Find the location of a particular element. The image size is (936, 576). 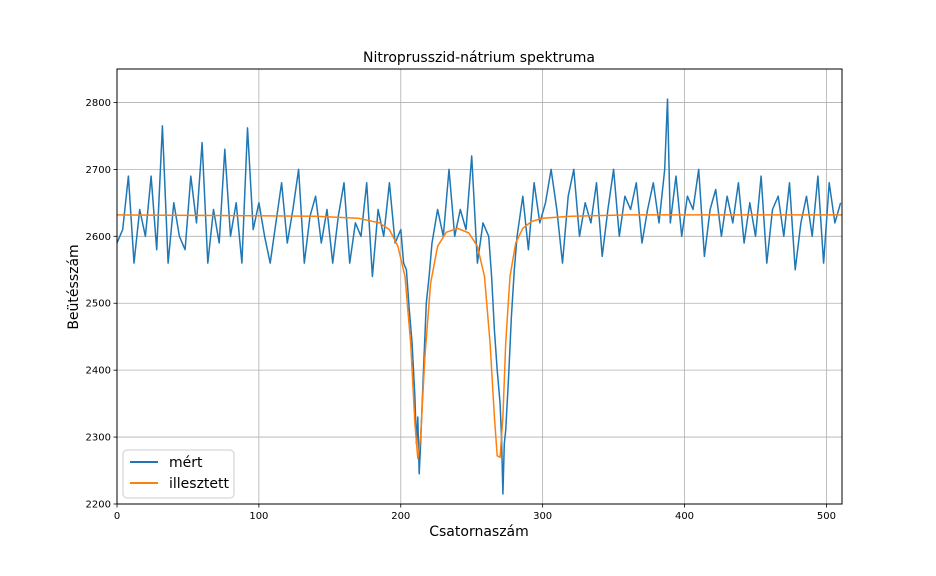

x-tick-label: 200 is located at coordinates (400, 516).